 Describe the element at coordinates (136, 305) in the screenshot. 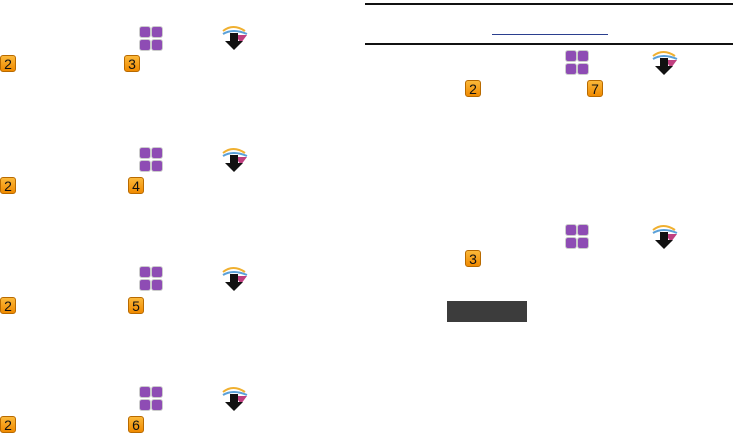

I see `number-key-icon: 5` at that location.